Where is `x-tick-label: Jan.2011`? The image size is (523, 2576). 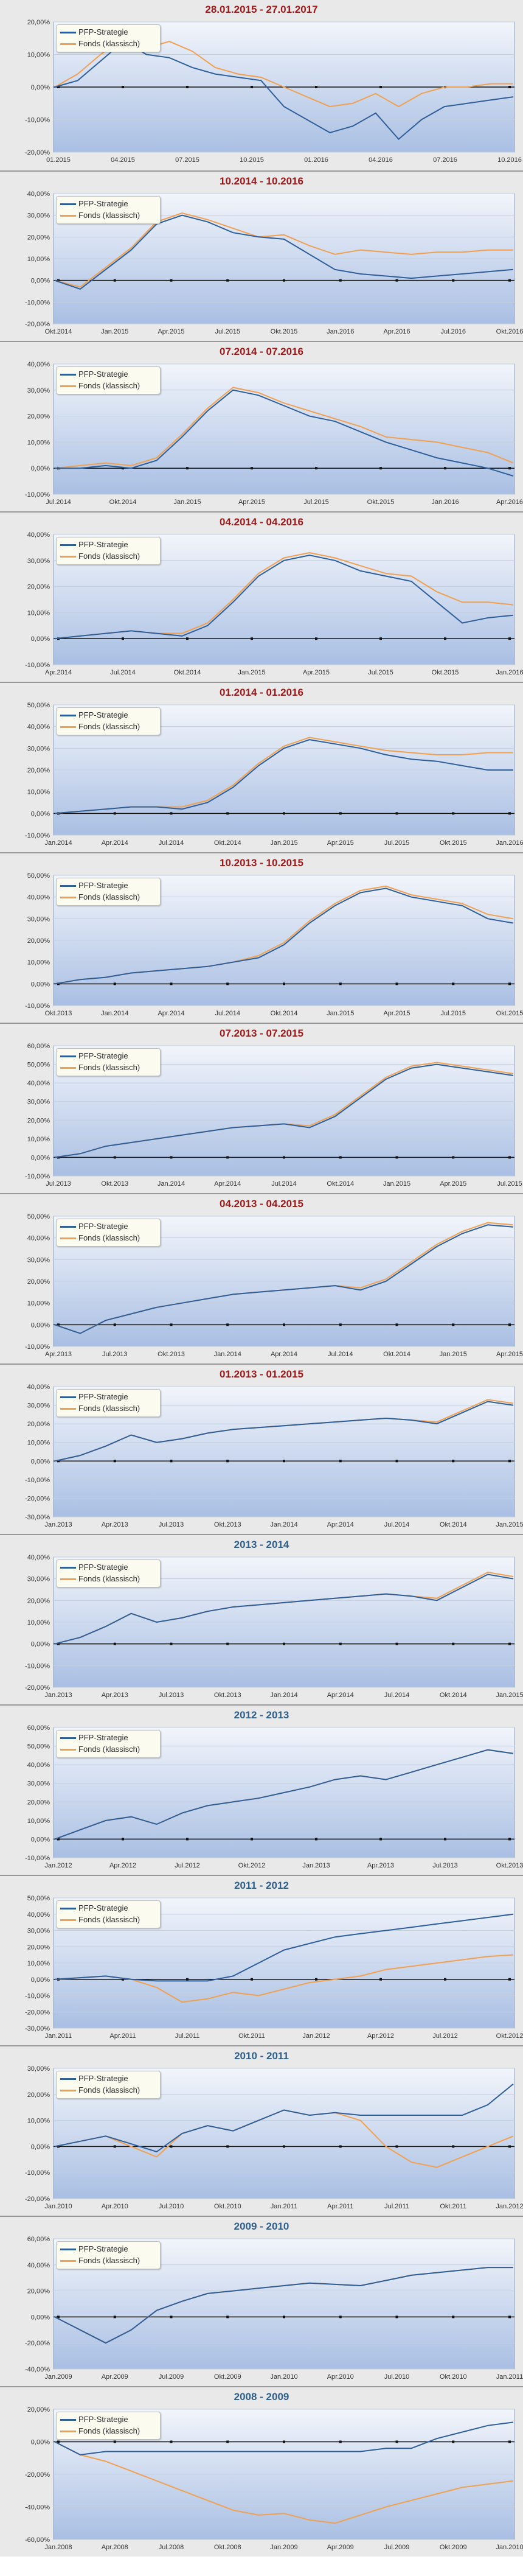 x-tick-label: Jan.2011 is located at coordinates (284, 2206).